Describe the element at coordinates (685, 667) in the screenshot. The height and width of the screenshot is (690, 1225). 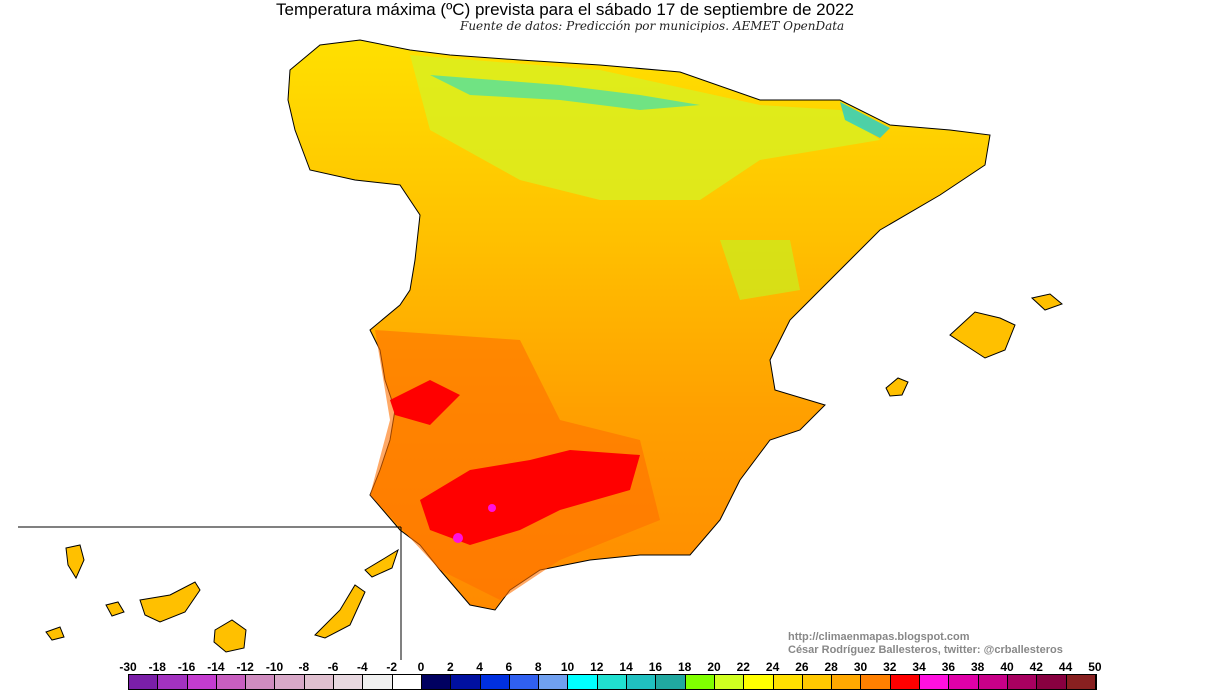
I see `legend-label: 18` at that location.